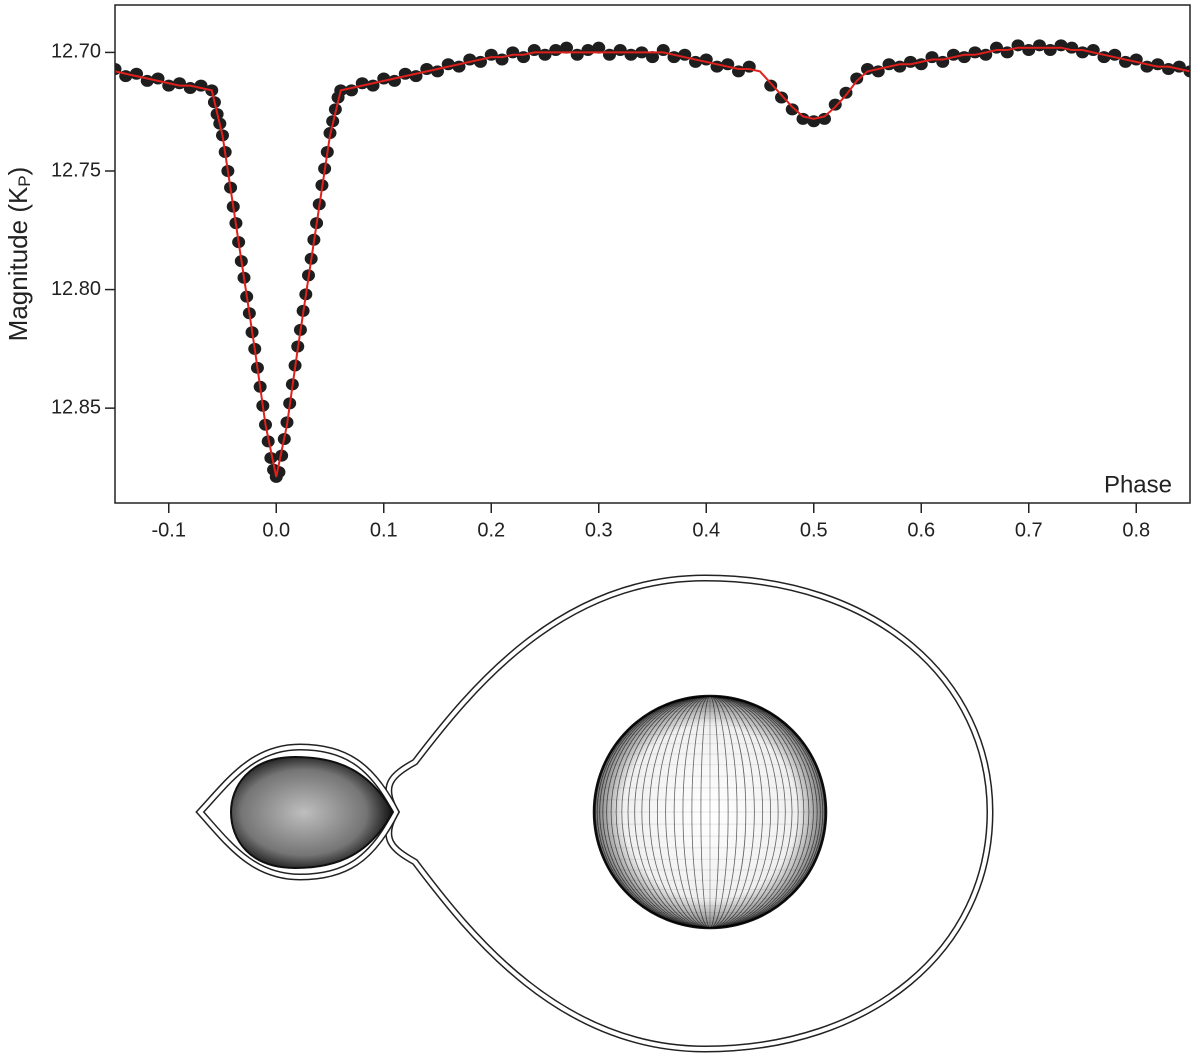  What do you see at coordinates (814, 530) in the screenshot?
I see `x-tick-label: 0.5` at bounding box center [814, 530].